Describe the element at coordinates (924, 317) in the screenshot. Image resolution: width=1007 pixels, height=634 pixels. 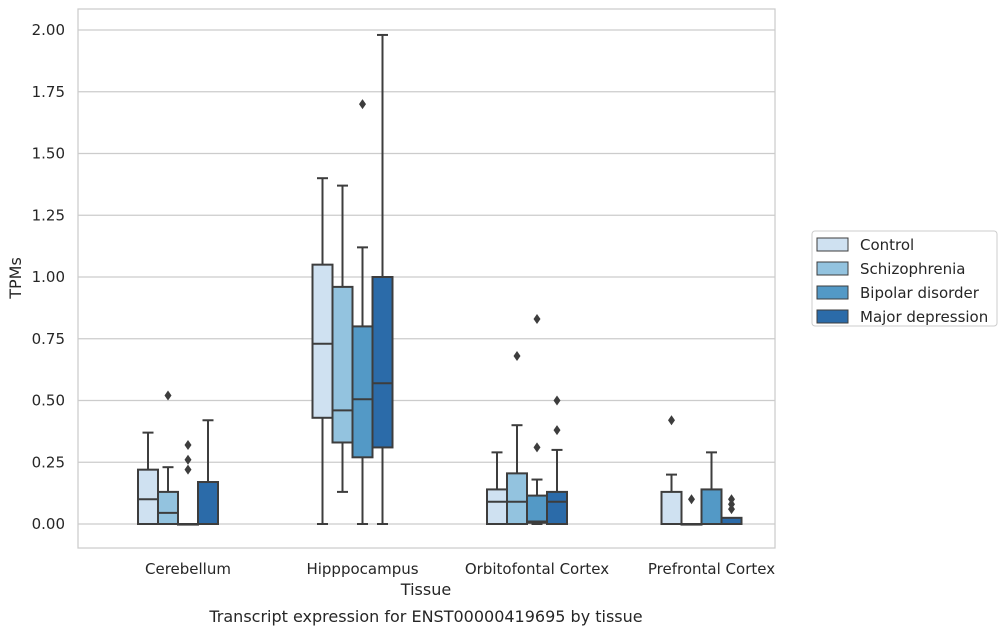
I see `legend-label: Major depression` at that location.